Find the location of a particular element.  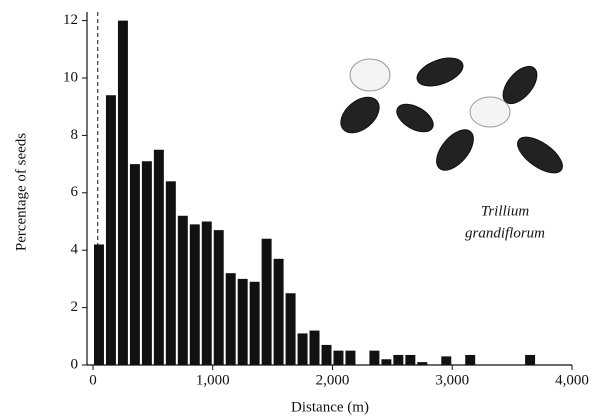

y-axis-label: Percentage of seeds is located at coordinates (21, 192).